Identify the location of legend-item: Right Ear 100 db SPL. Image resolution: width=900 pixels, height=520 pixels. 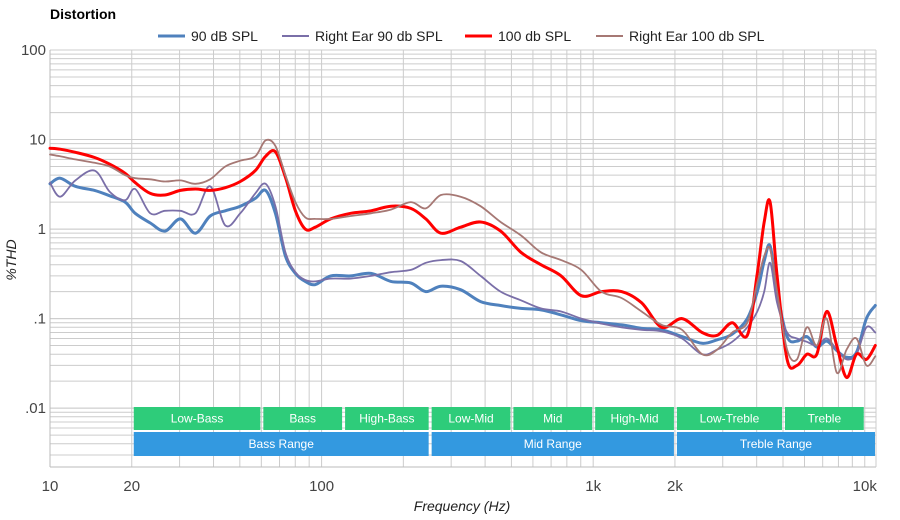
(680, 36).